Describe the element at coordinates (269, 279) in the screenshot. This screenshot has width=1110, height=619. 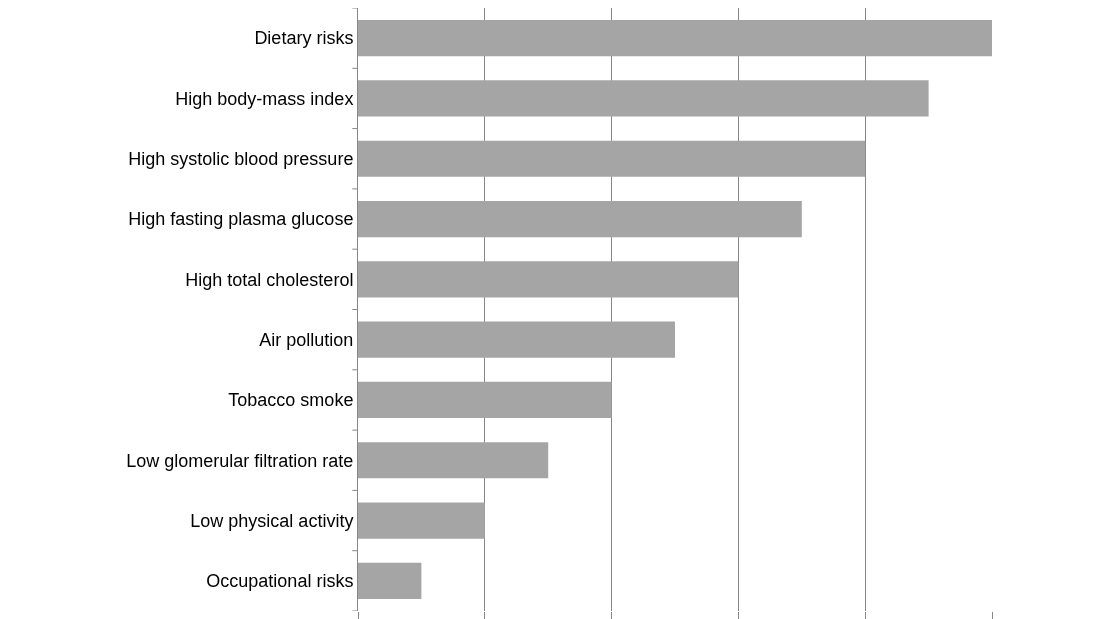
I see `y-tick-label: High total cholesterol` at that location.